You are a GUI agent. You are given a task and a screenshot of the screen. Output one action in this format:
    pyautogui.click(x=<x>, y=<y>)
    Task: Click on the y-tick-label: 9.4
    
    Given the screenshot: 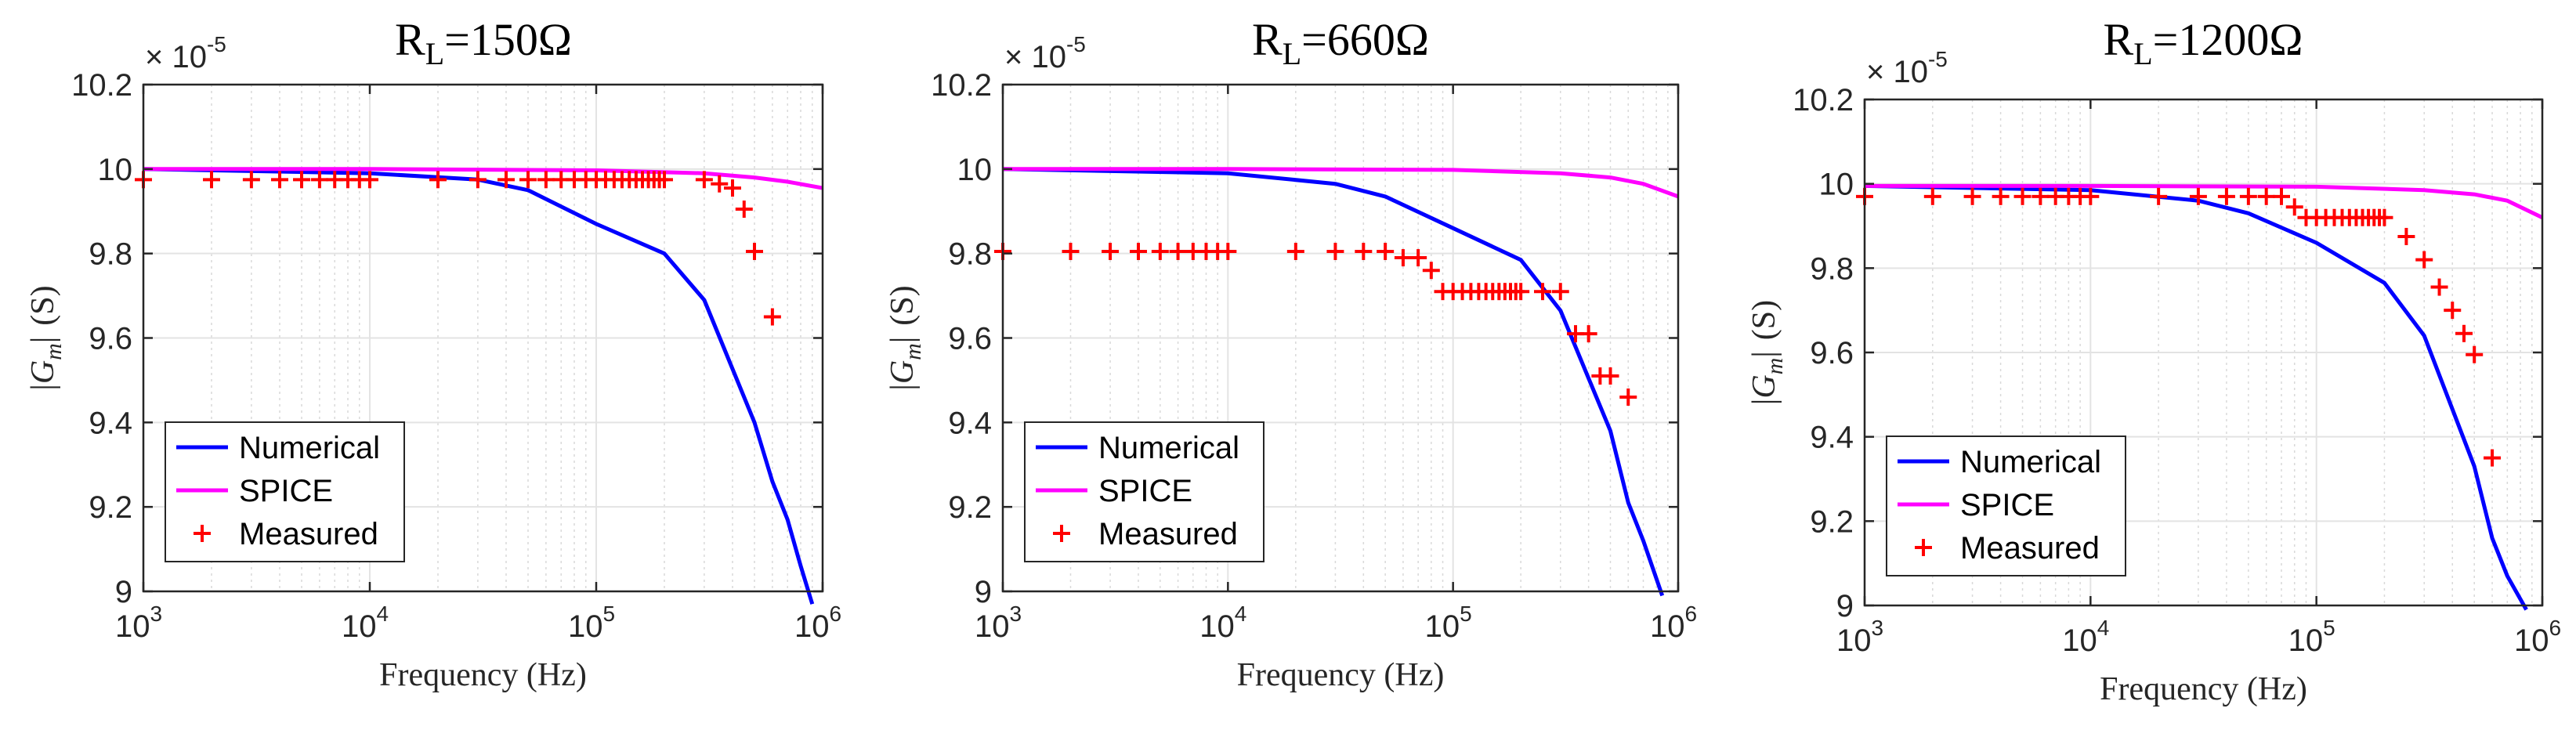 What is the action you would take?
    pyautogui.click(x=970, y=423)
    